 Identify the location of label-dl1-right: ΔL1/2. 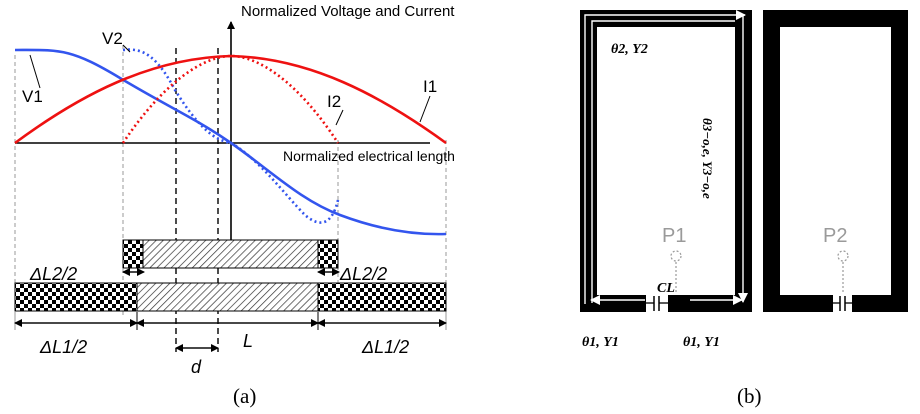
(385, 347).